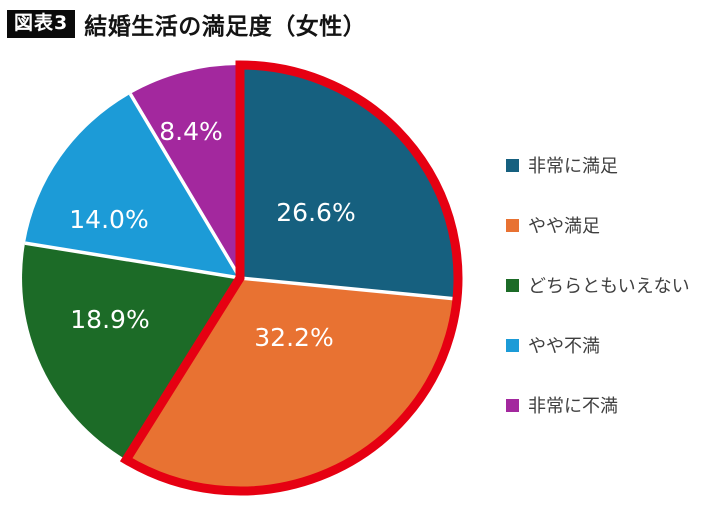 The width and height of the screenshot is (710, 511). I want to click on legend-item-label: どちらともいえない, so click(609, 286).